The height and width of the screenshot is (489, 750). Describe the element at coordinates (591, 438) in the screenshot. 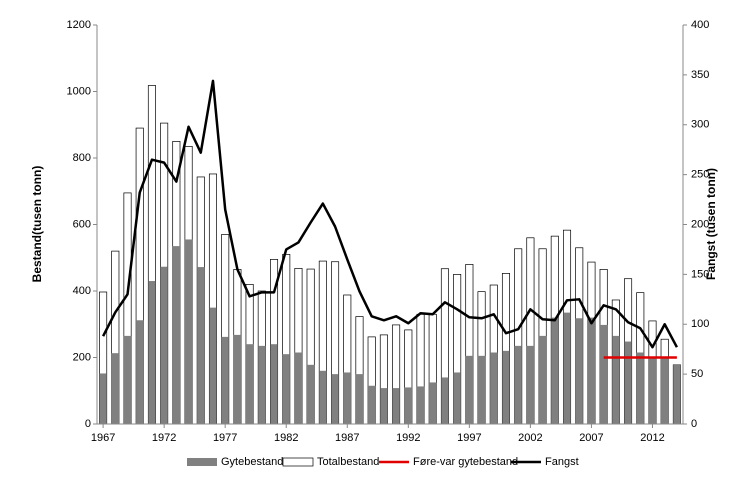

I see `x-tick-label: 2007` at that location.